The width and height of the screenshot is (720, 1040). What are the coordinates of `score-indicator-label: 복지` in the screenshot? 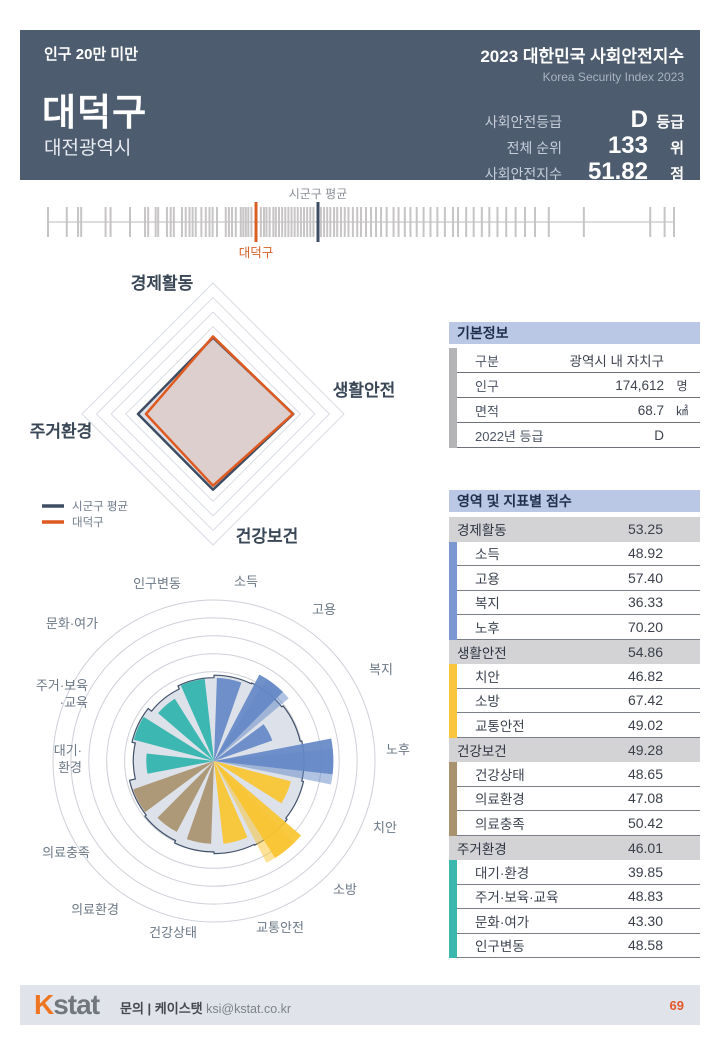 It's located at (487, 604).